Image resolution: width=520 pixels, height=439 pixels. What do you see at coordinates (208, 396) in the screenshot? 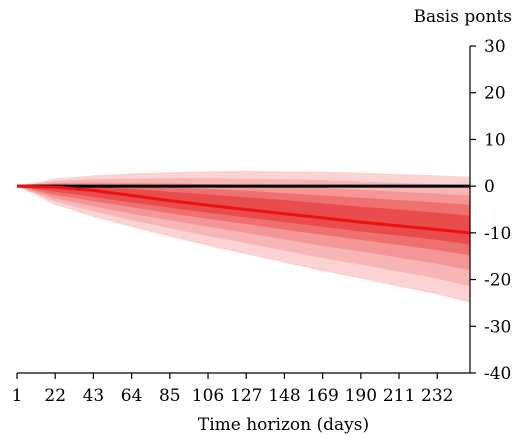
I see `x-tick-label: 106` at bounding box center [208, 396].